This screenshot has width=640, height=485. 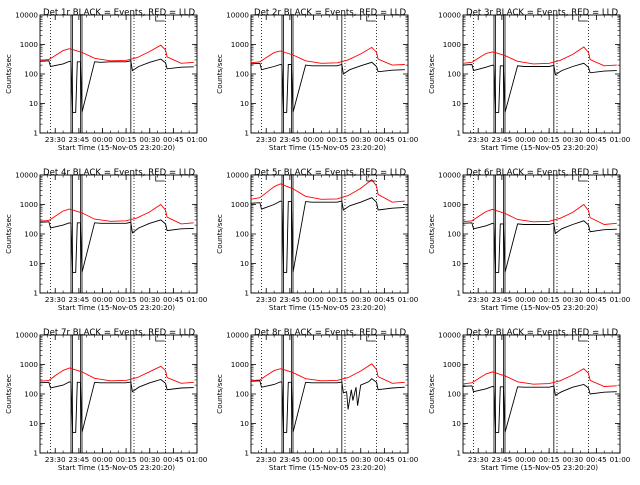 I want to click on chart-title: Det 7r BLACK = Events, RED = LLD, so click(x=119, y=333).